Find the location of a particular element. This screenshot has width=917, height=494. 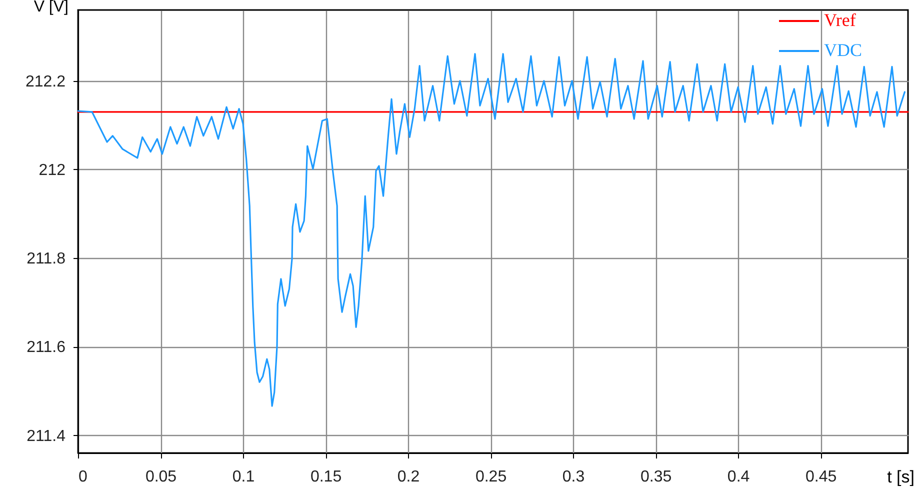

x-tick-label: 0.25 is located at coordinates (491, 477).